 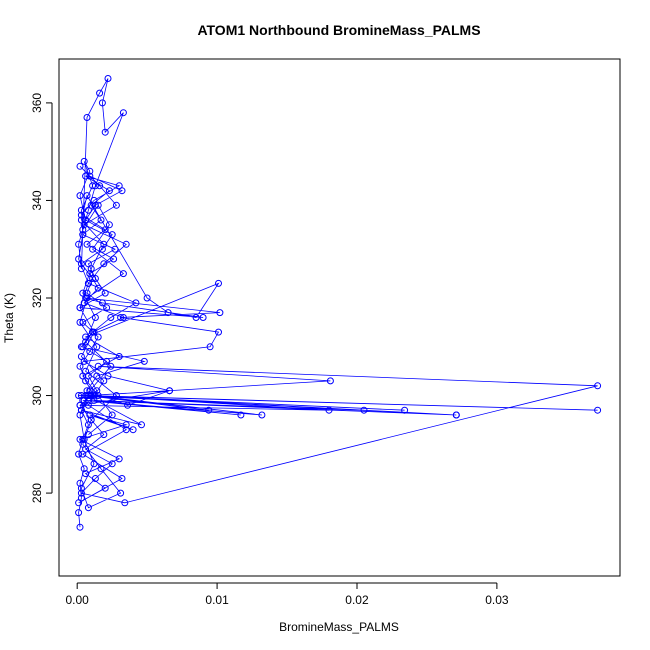 I want to click on y-axis-label: Theta (K), so click(x=9, y=318).